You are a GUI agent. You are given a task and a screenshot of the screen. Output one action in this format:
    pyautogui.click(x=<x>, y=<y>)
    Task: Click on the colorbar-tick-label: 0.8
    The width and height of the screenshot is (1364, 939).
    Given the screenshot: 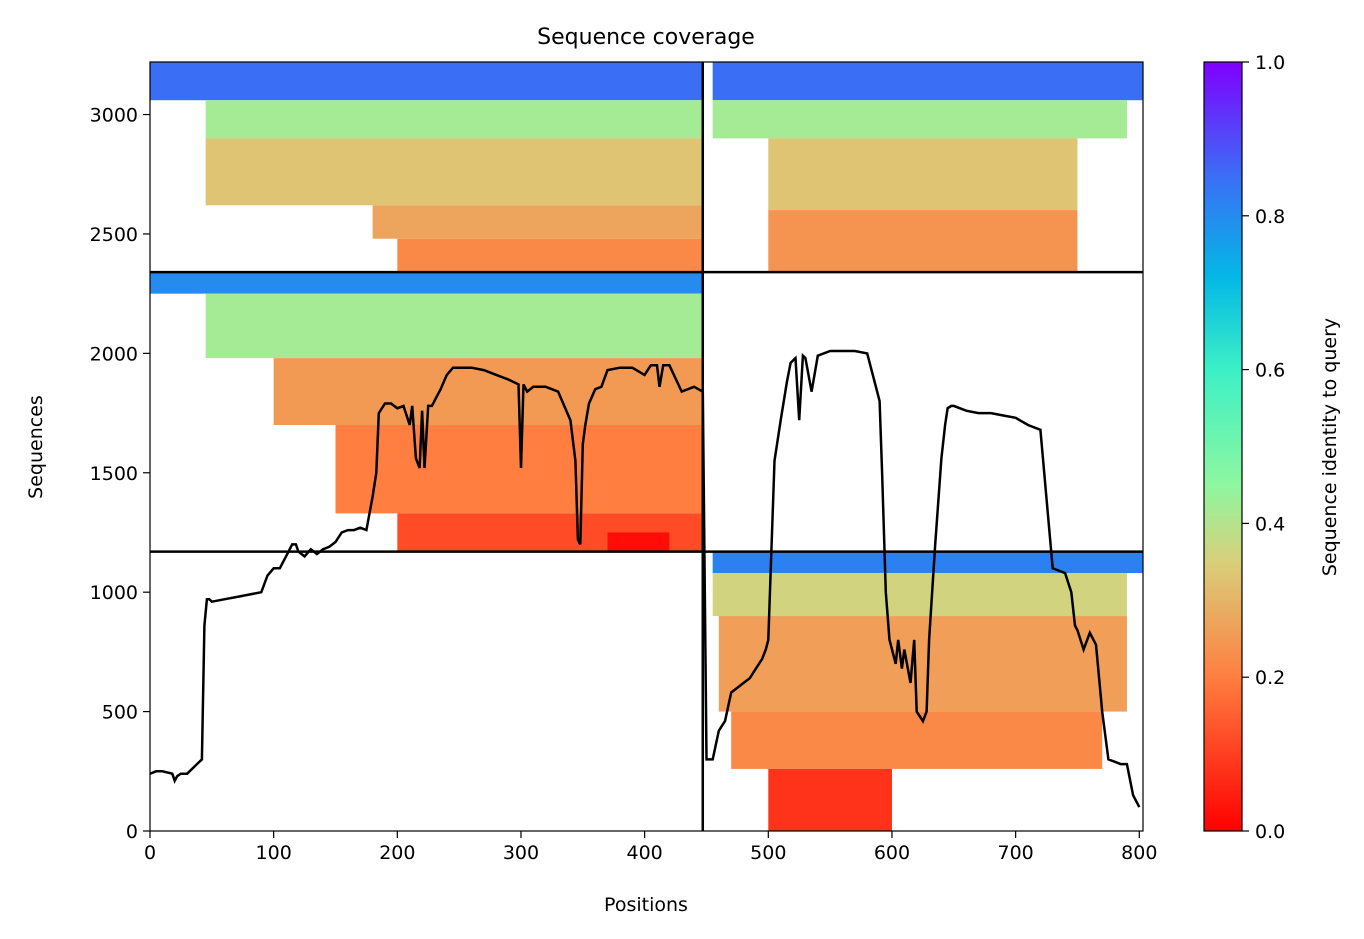 What is the action you would take?
    pyautogui.click(x=1270, y=217)
    